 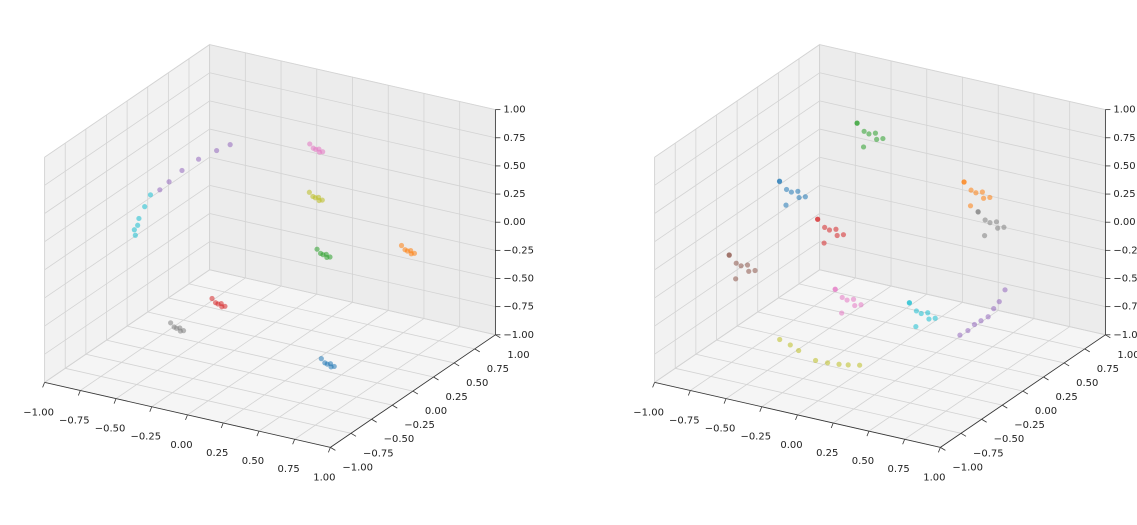 What do you see at coordinates (289, 469) in the screenshot?
I see `x-tick-label: 0.75` at bounding box center [289, 469].